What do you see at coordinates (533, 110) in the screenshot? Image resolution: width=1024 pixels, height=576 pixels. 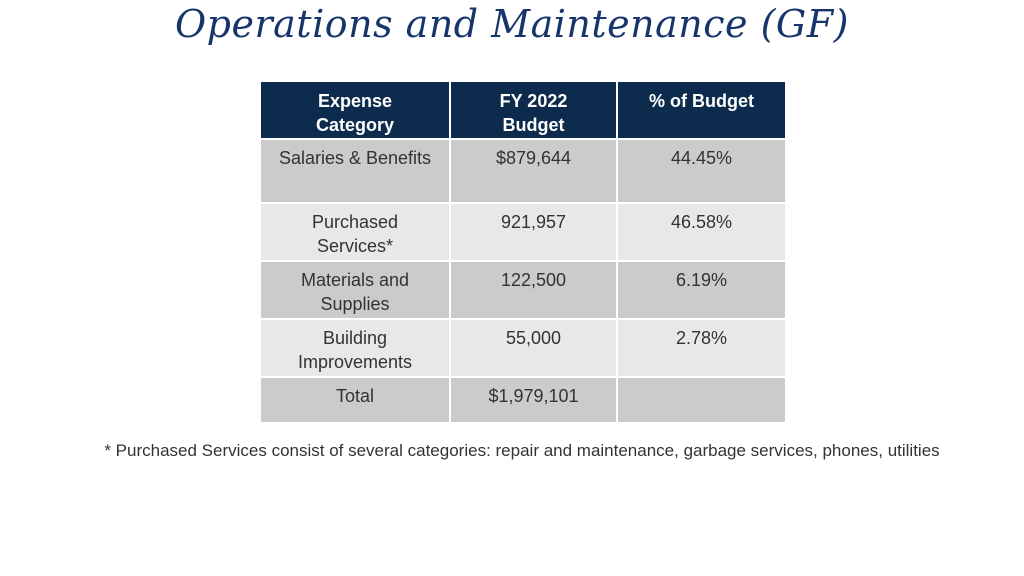 I see `header-fy-2022-budget: FY 2022 Budget` at bounding box center [533, 110].